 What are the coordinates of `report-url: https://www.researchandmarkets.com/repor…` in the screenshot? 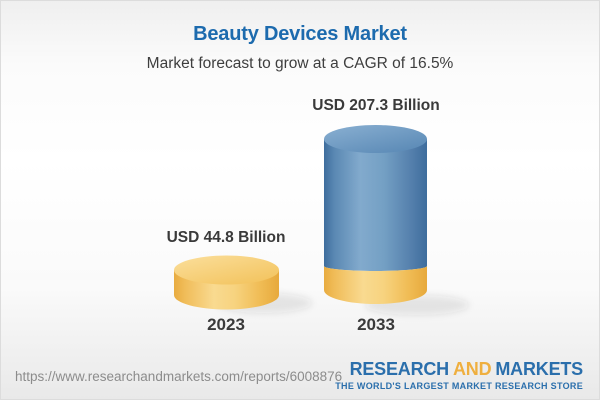 It's located at (179, 376).